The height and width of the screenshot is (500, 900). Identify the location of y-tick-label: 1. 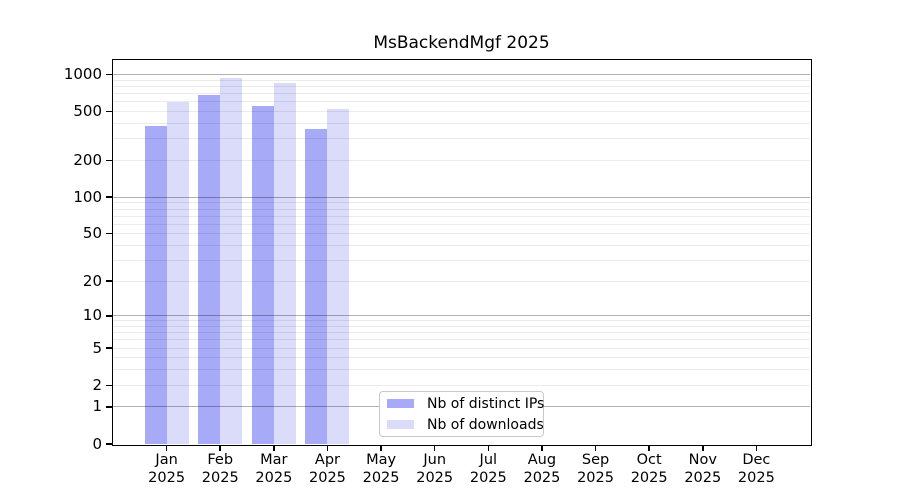
(97, 406).